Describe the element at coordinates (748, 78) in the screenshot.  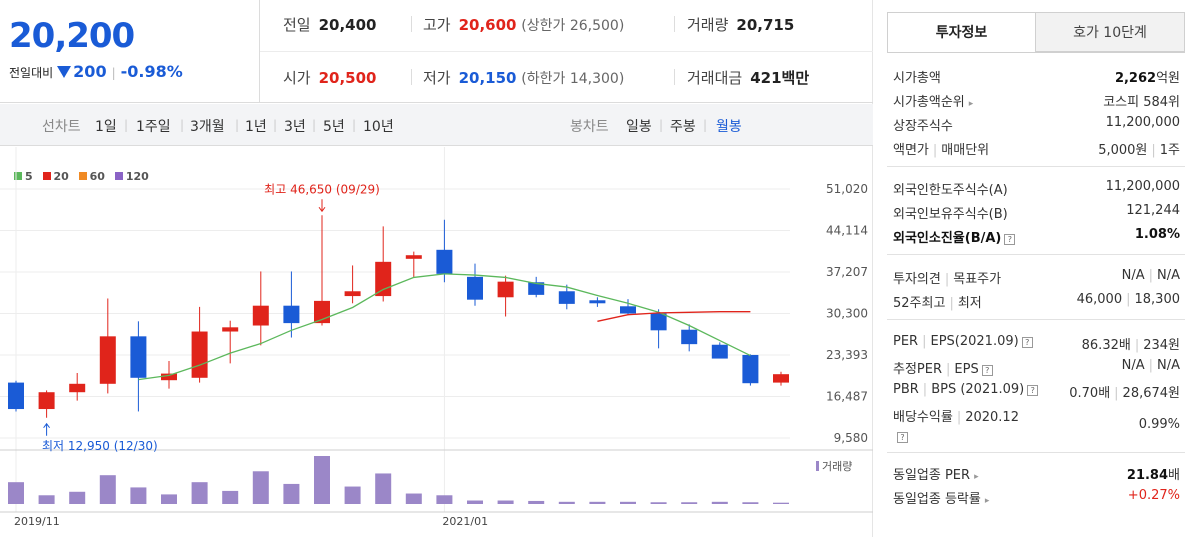
I see `trade-amount: 거래대금 421백만` at that location.